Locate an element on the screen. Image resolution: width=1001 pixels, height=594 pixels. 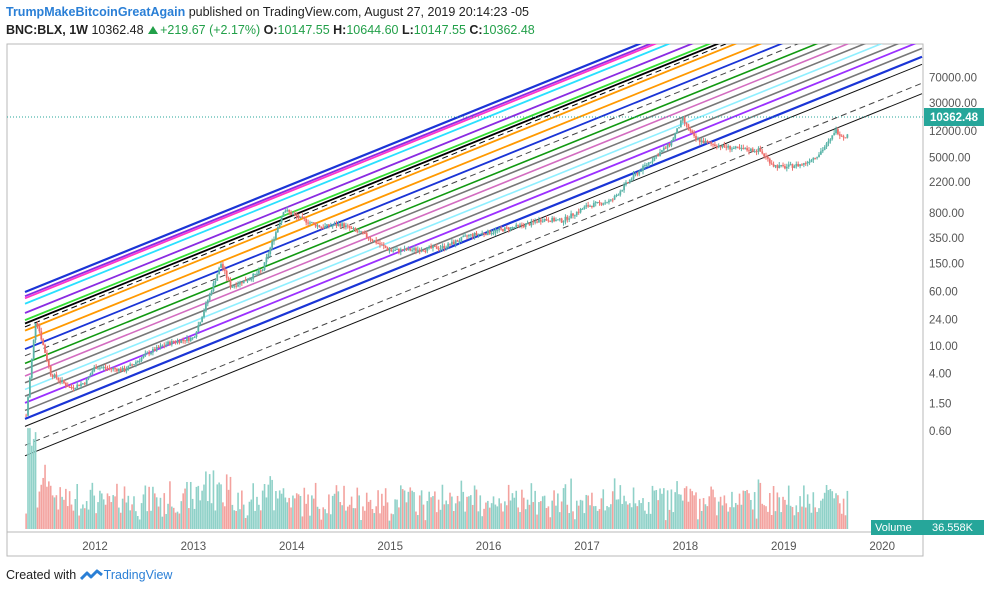
tradingview-logo-icon is located at coordinates (91, 575).